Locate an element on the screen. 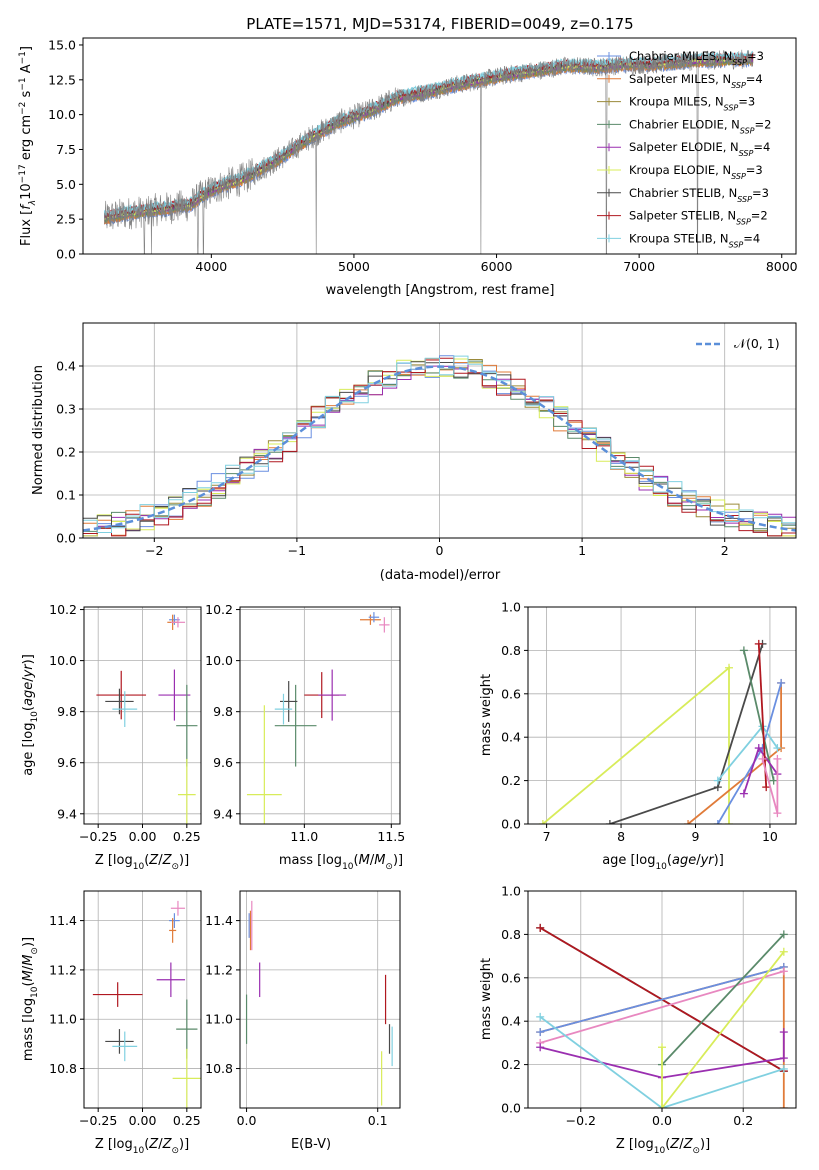 The width and height of the screenshot is (819, 1170). agez-xlabel: Z [log10(Z/Z⊙)] is located at coordinates (142, 862).